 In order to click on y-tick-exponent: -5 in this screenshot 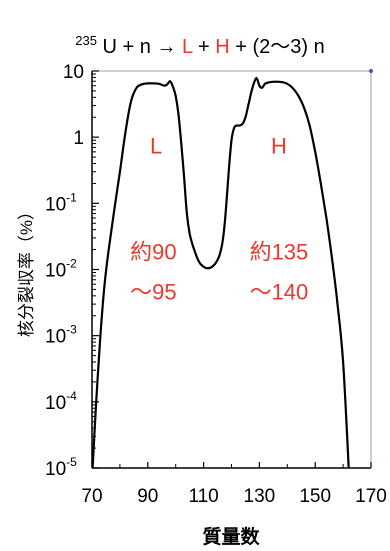, I will do `click(71, 462)`.